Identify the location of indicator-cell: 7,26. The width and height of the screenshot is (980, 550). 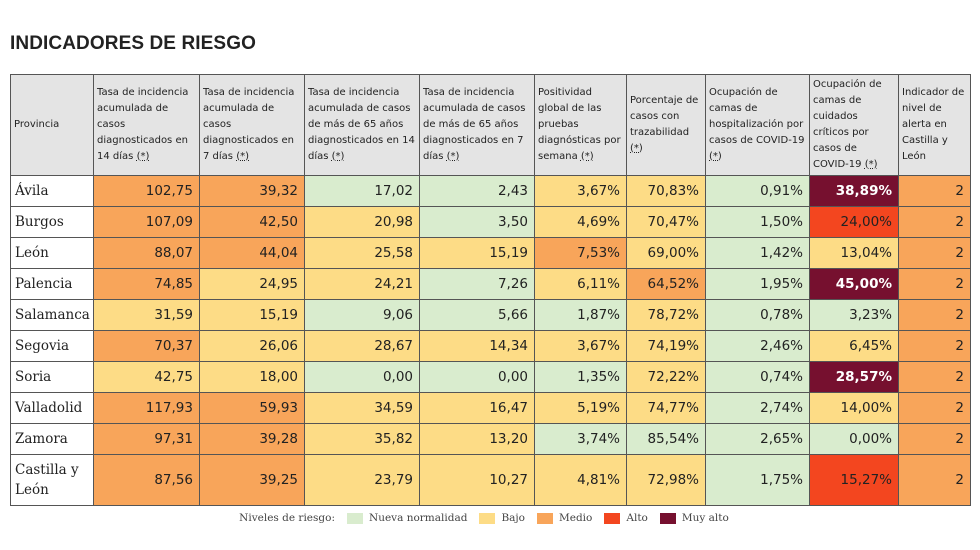
(477, 284).